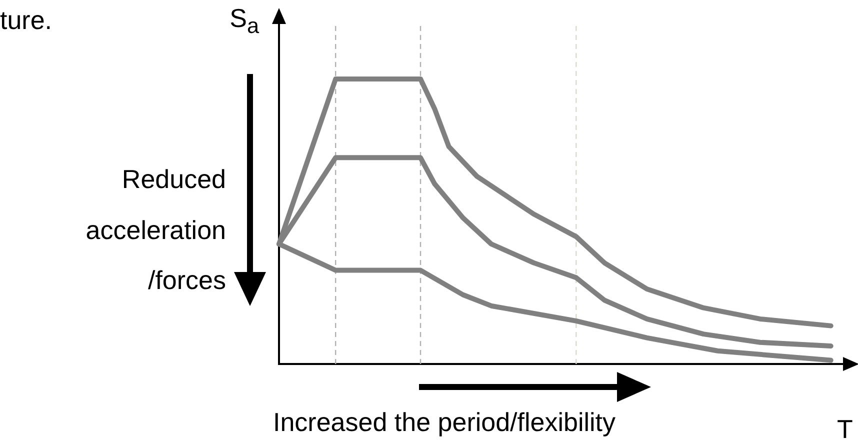 The height and width of the screenshot is (446, 858). Describe the element at coordinates (845, 430) in the screenshot. I see `x-axis-title: T` at that location.